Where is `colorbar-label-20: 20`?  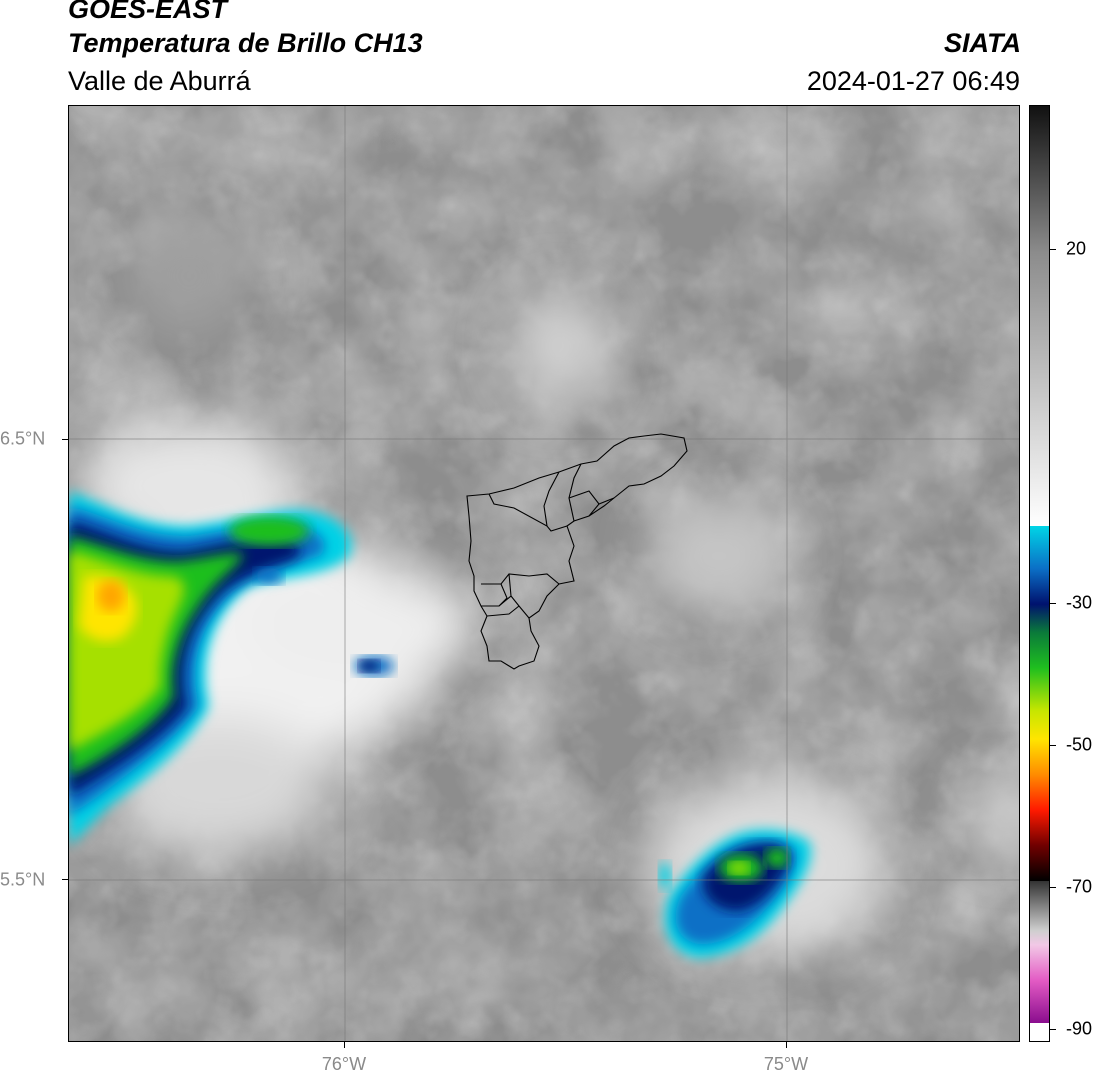
colorbar-label-20: 20 is located at coordinates (1076, 248).